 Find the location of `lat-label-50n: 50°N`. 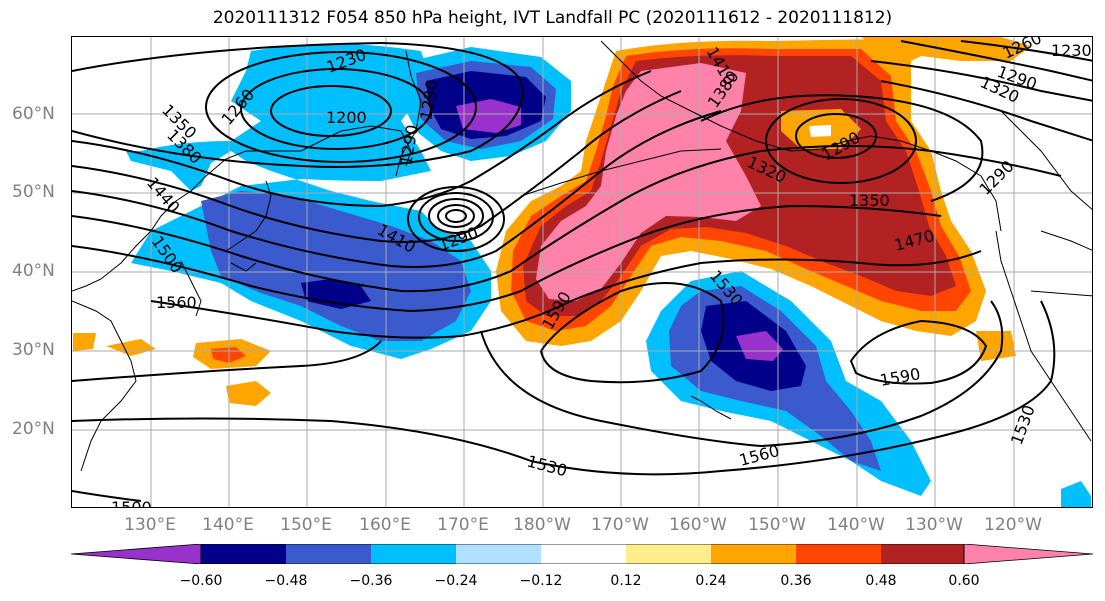

lat-label-50n: 50°N is located at coordinates (33, 192).